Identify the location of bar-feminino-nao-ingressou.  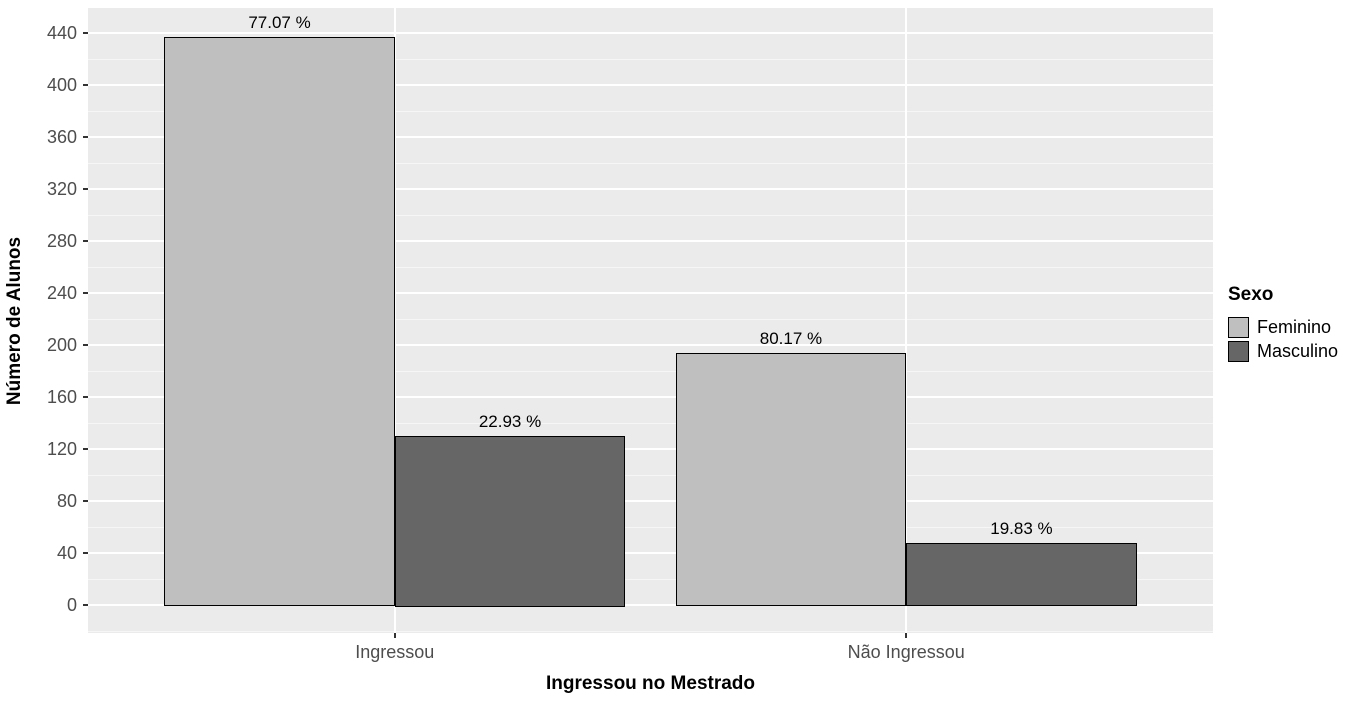
(791, 479).